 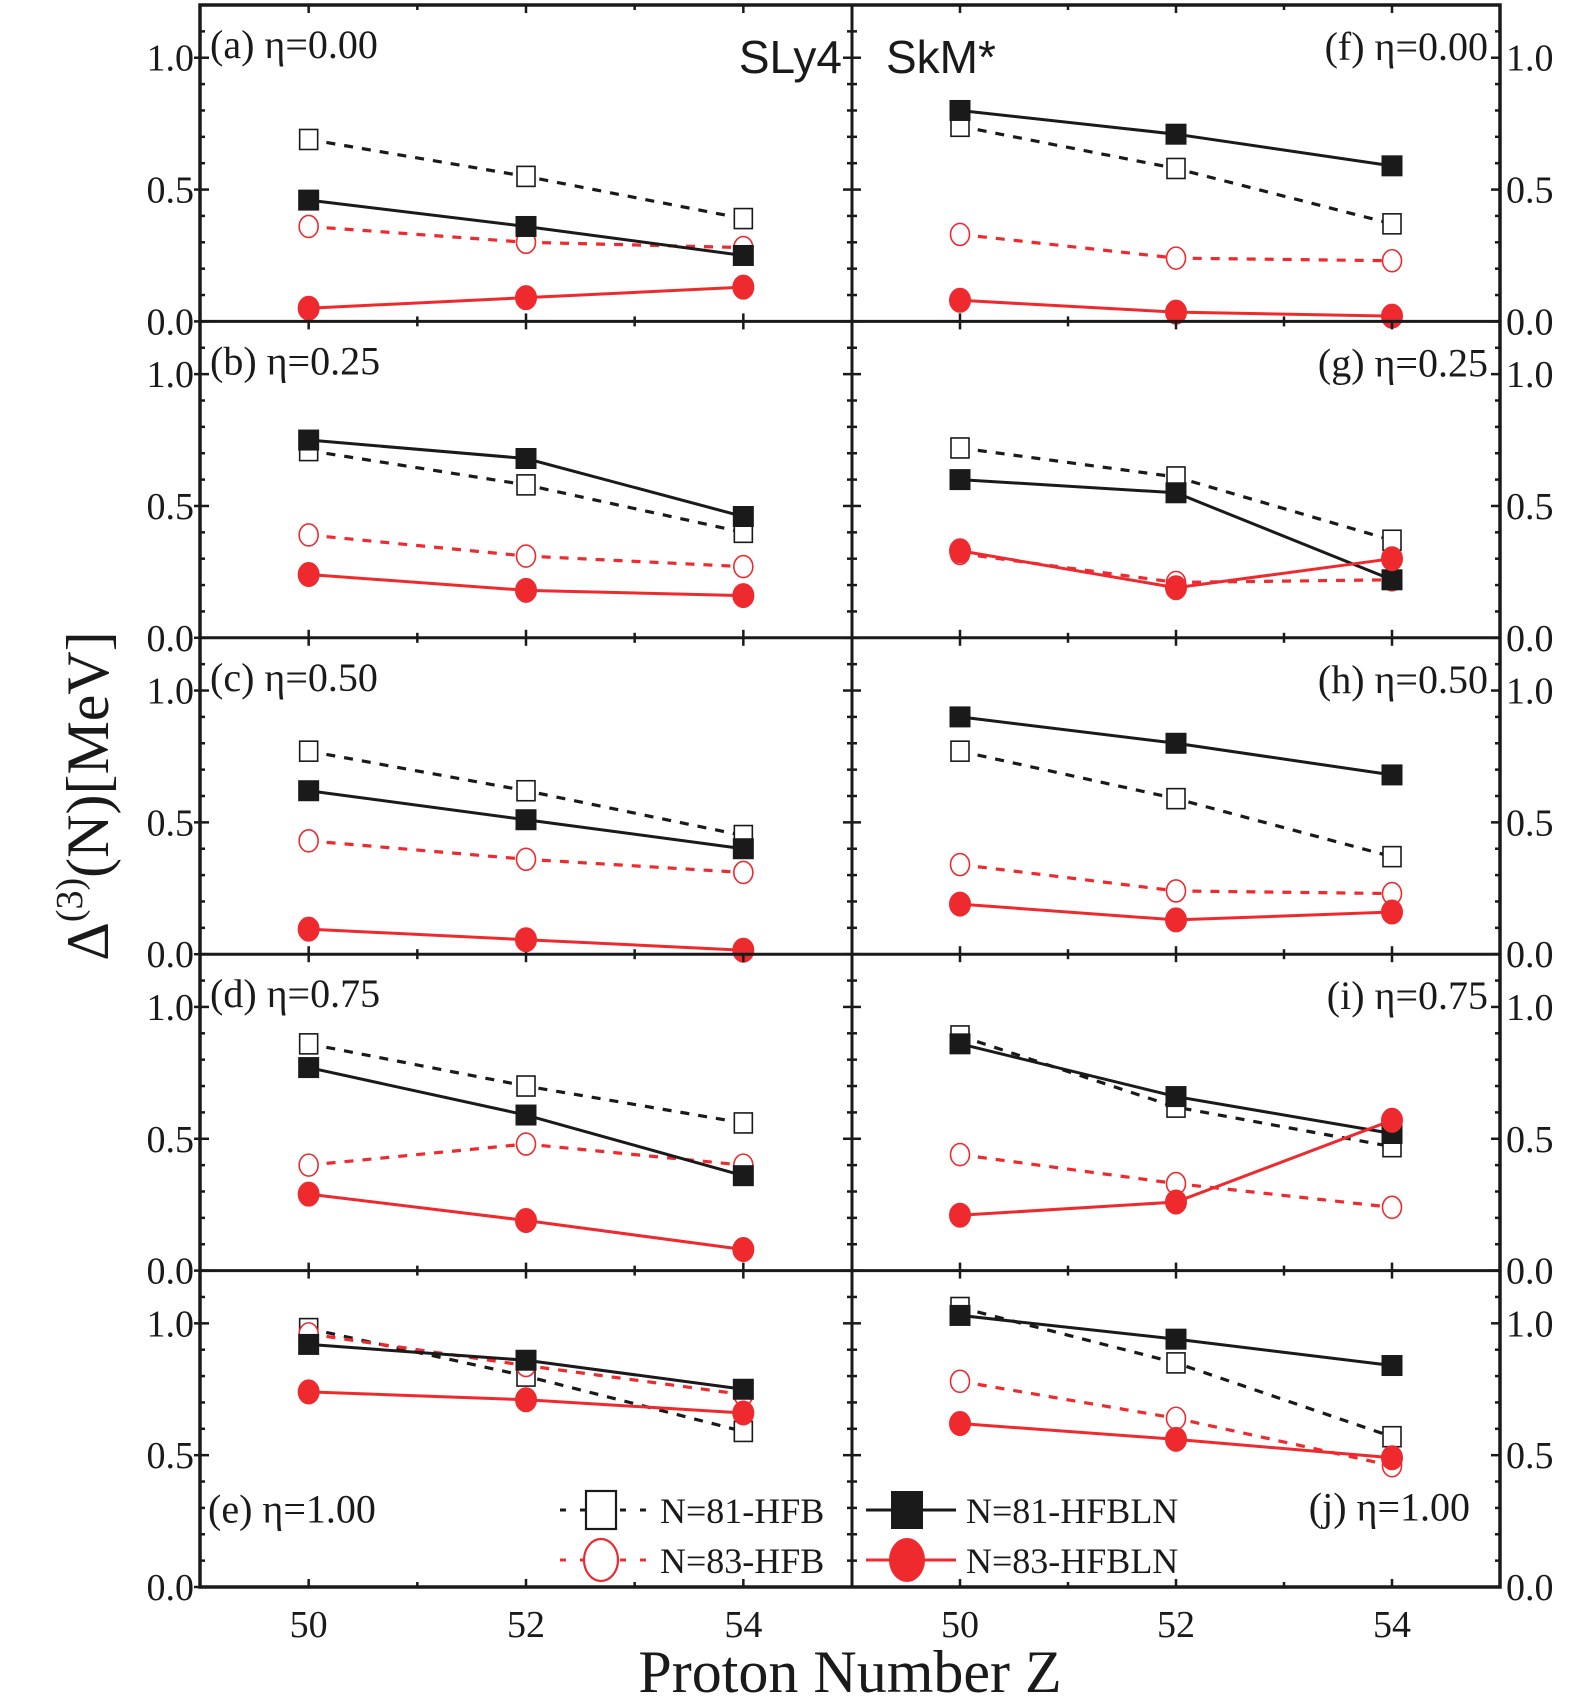 I want to click on panel-label-b: (b) η=0.25, so click(x=295, y=360).